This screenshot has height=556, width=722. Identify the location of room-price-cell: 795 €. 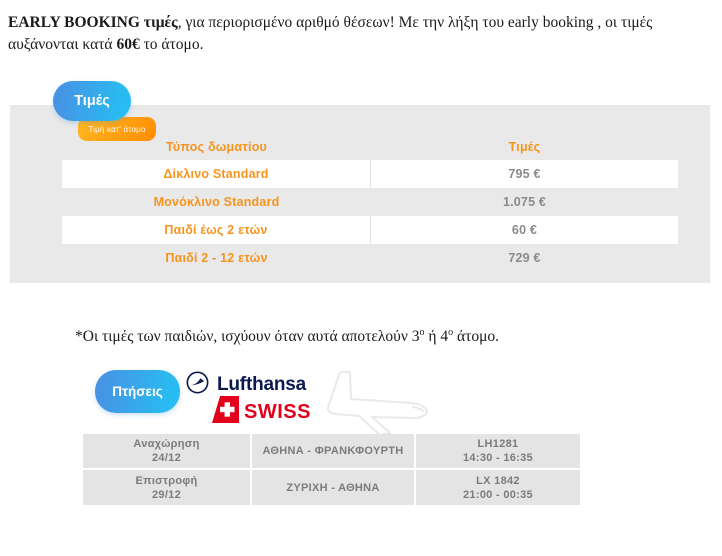
(524, 174).